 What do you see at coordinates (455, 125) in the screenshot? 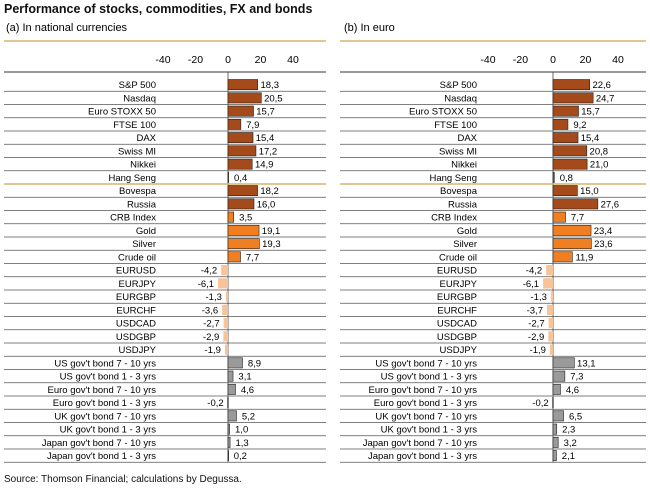
I see `panel-b-category-label: FTSE 100` at bounding box center [455, 125].